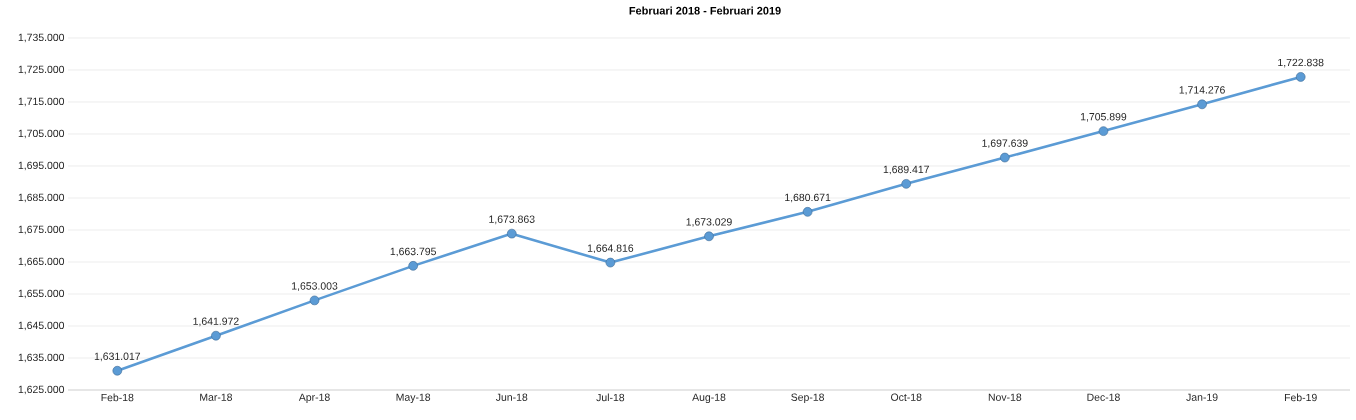  Describe the element at coordinates (705, 10) in the screenshot. I see `chart-title: Februari 2018 - Februari 2019` at that location.